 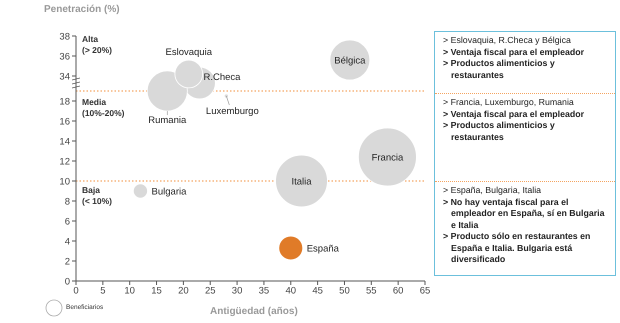 I want to click on y-tick-label: 12, so click(x=64, y=162).